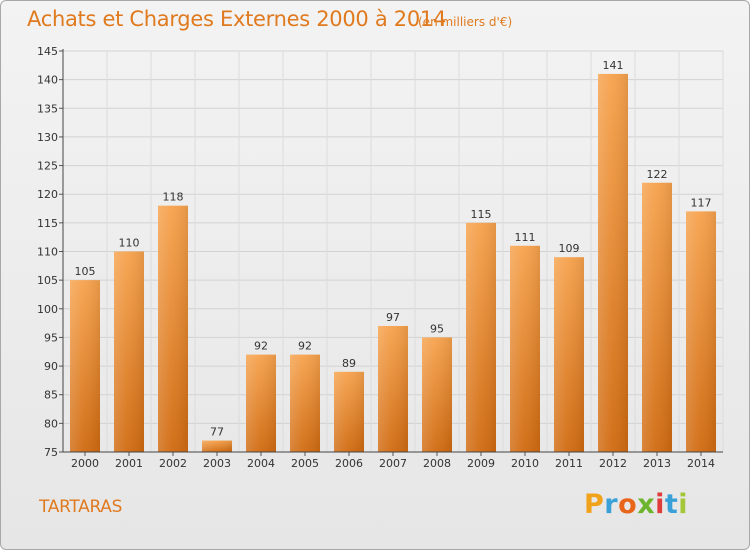 The width and height of the screenshot is (750, 550). Describe the element at coordinates (701, 463) in the screenshot. I see `x-tick-label: 2014` at that location.